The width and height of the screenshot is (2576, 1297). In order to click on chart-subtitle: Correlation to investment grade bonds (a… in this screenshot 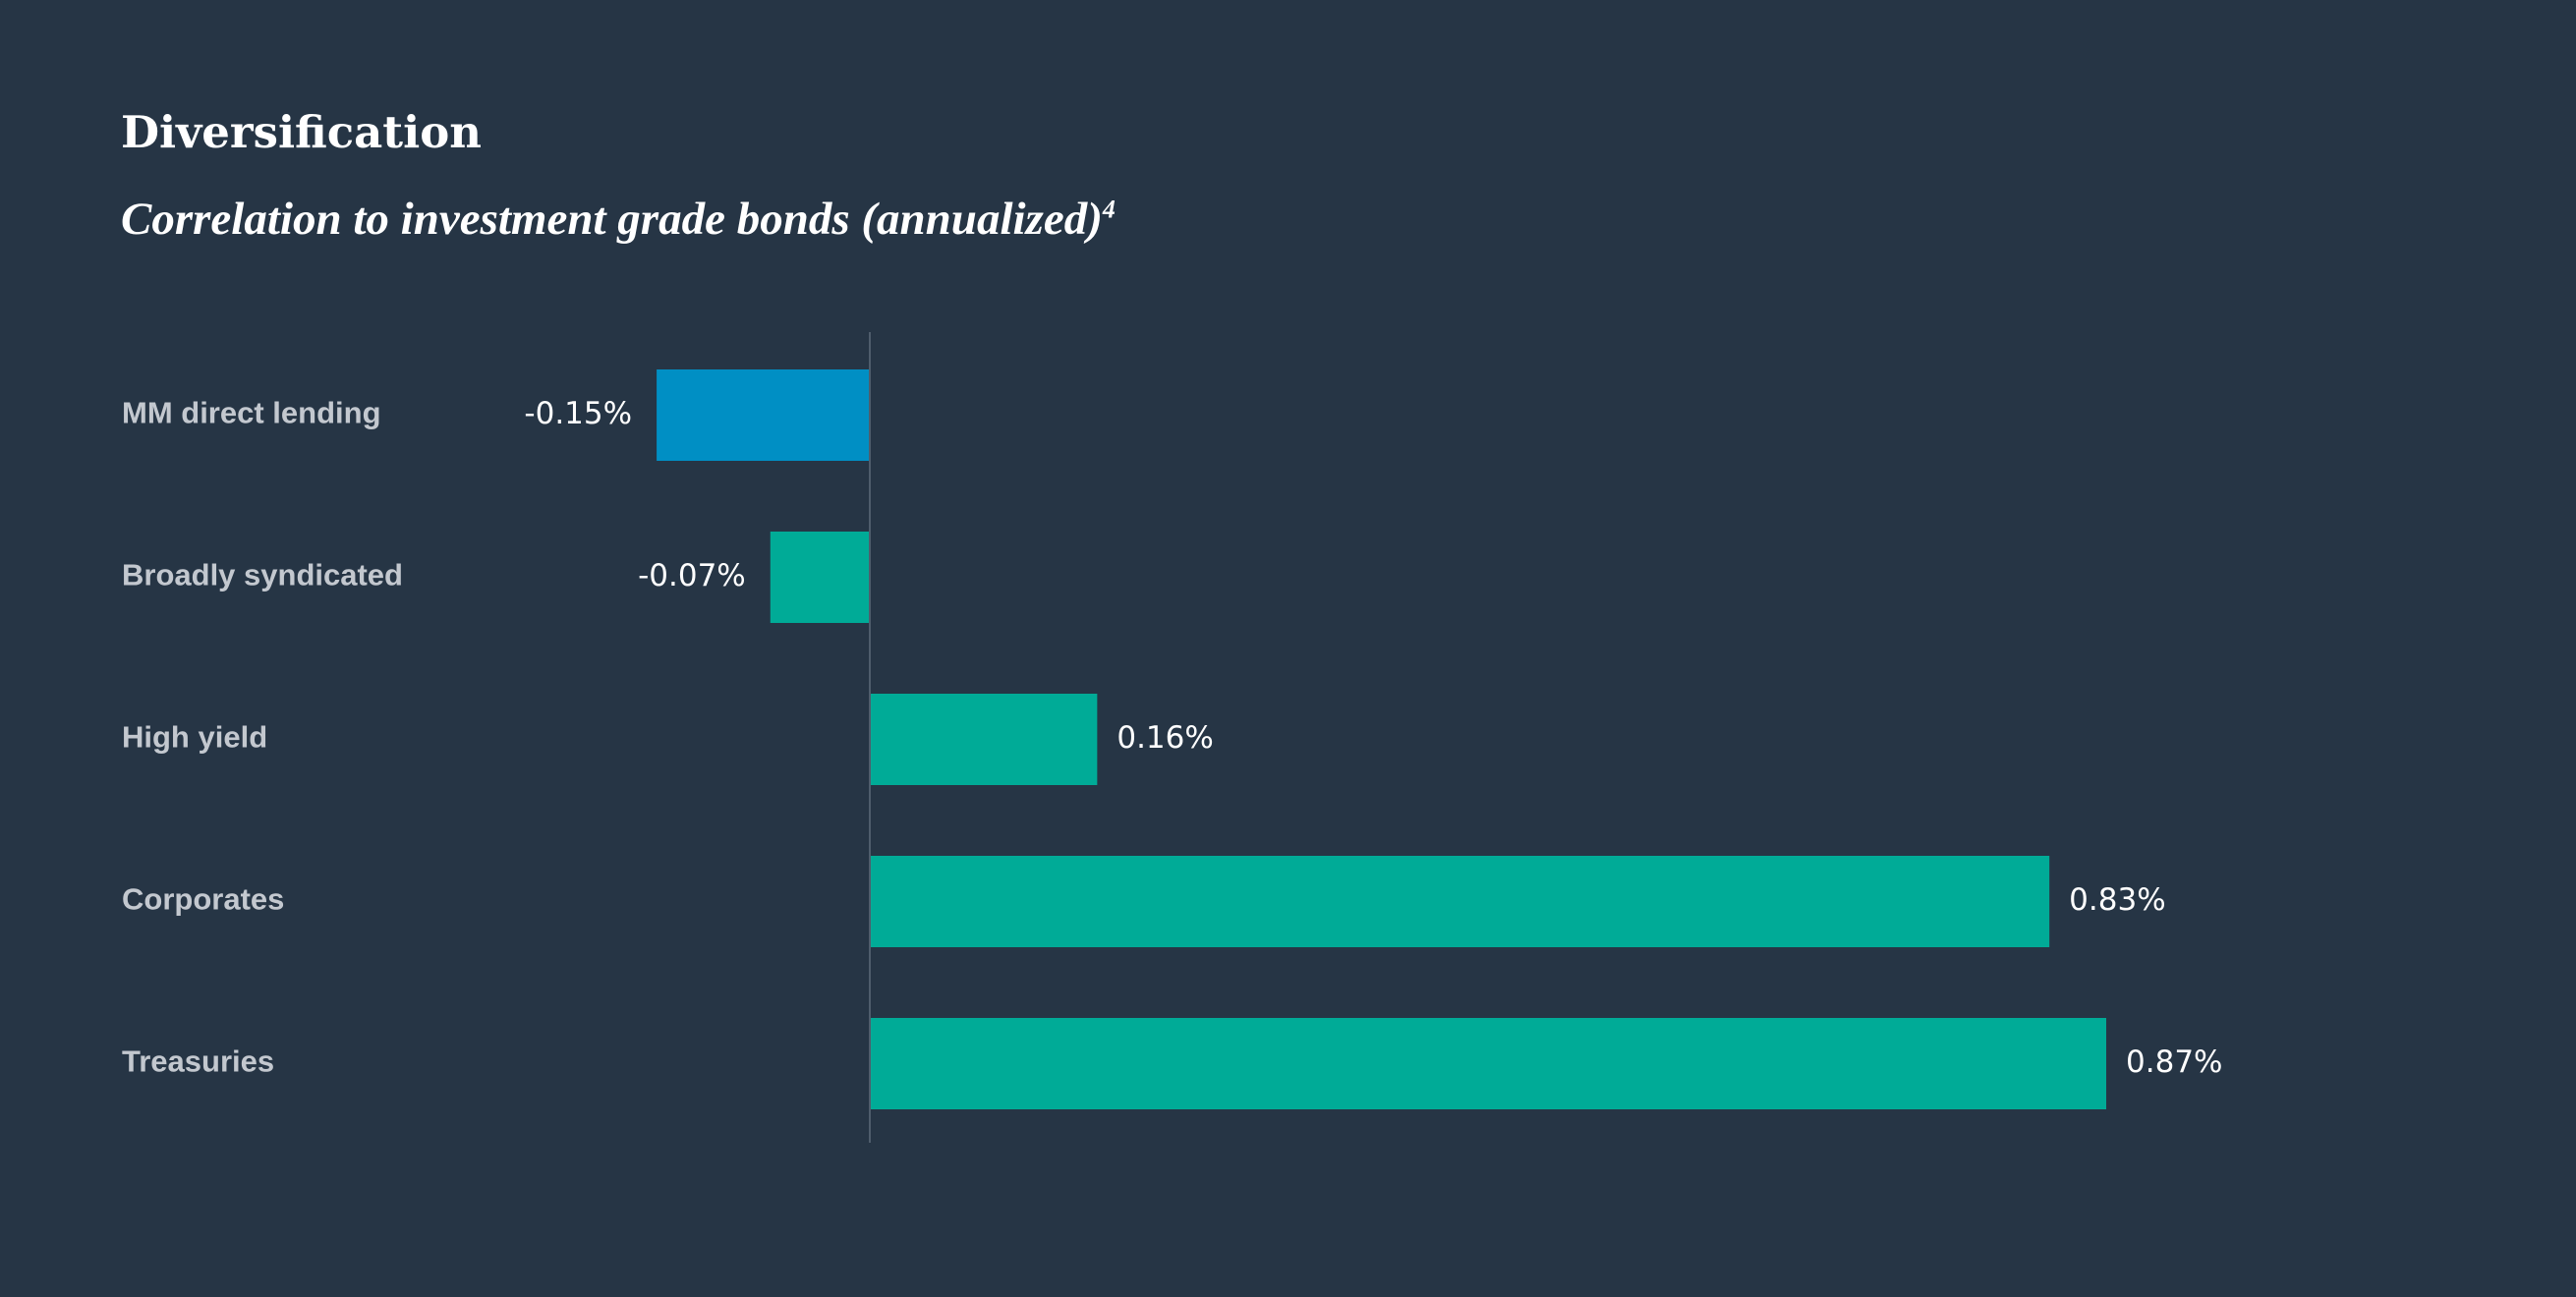, I will do `click(618, 219)`.